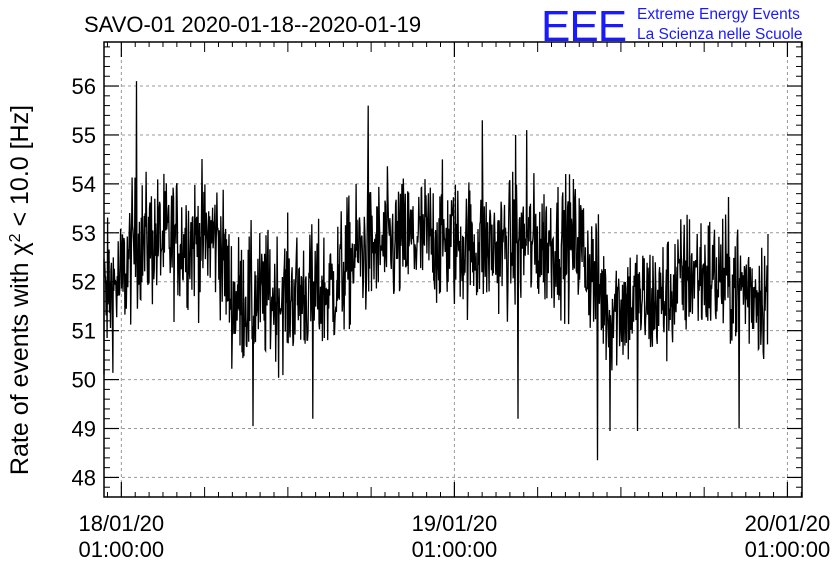 This screenshot has height=572, width=836. Describe the element at coordinates (84, 86) in the screenshot. I see `y-tick-label: 56` at that location.